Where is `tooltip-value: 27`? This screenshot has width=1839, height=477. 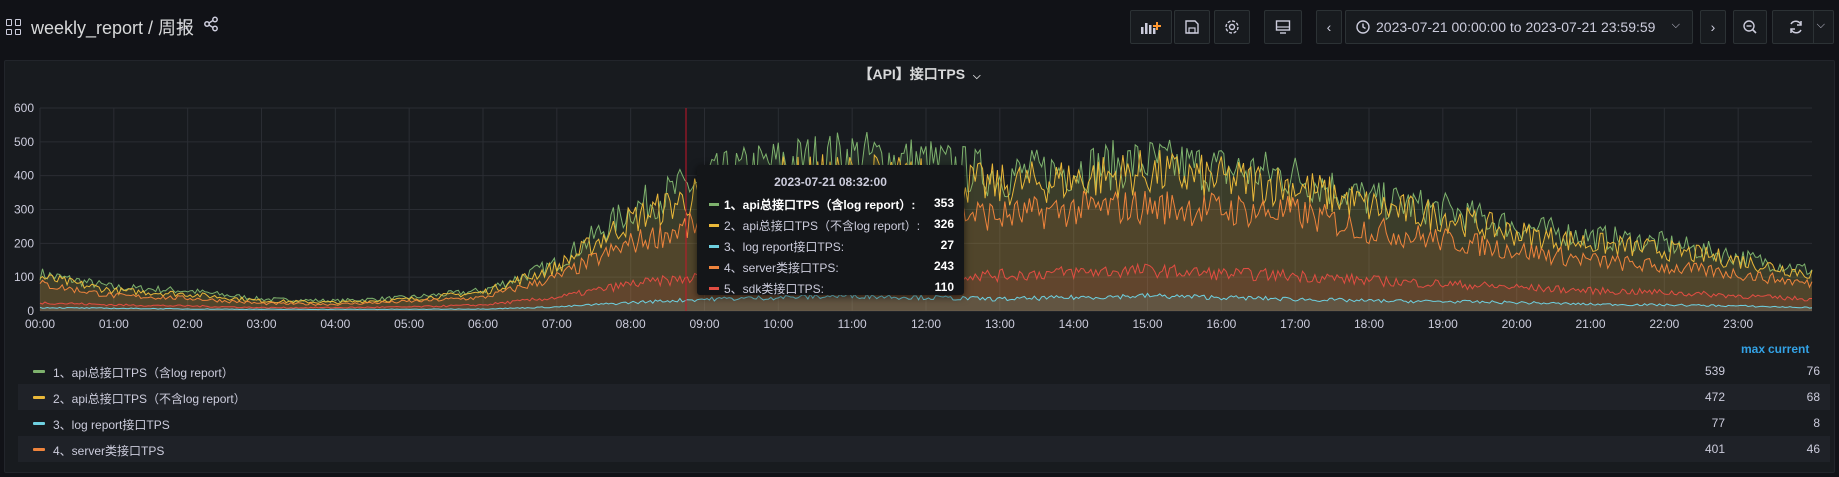
tooltip-value: 27 is located at coordinates (947, 245).